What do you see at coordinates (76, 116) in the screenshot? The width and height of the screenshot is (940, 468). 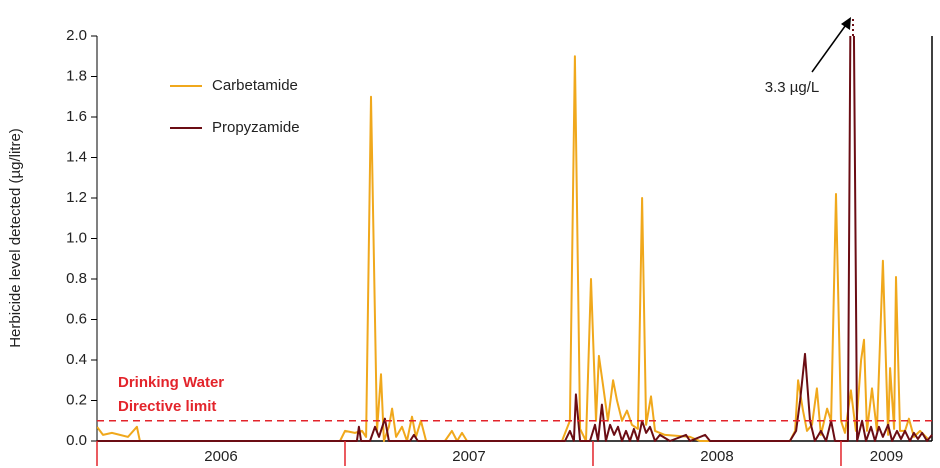 I see `y-tick-label: 1.6` at bounding box center [76, 116].